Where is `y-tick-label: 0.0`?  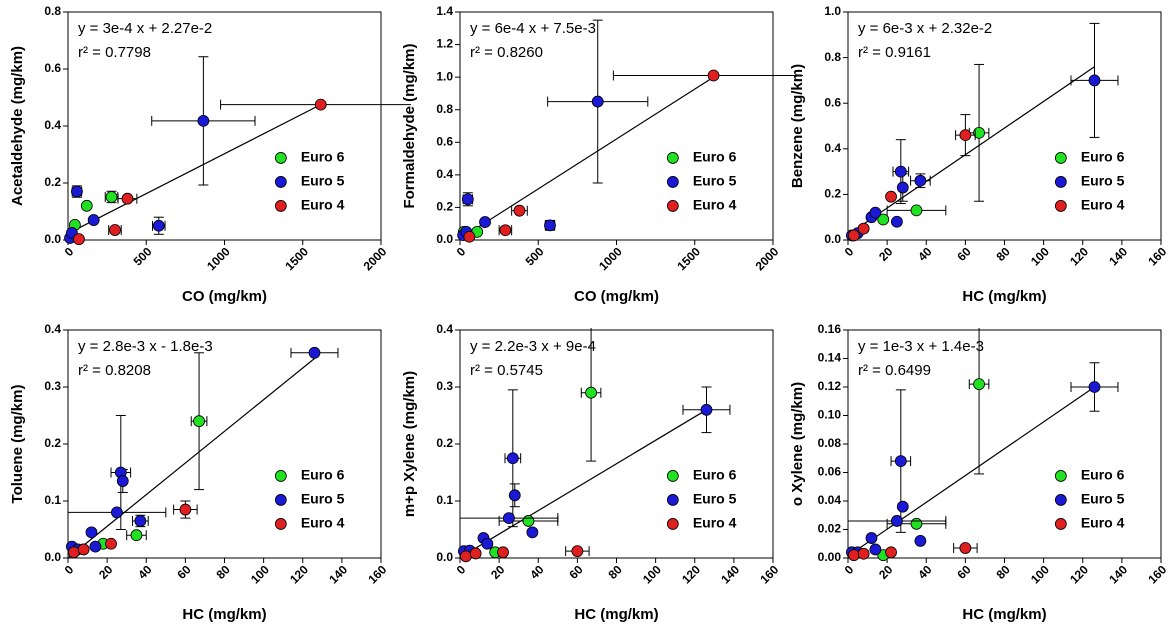
y-tick-label: 0.0 is located at coordinates (832, 239).